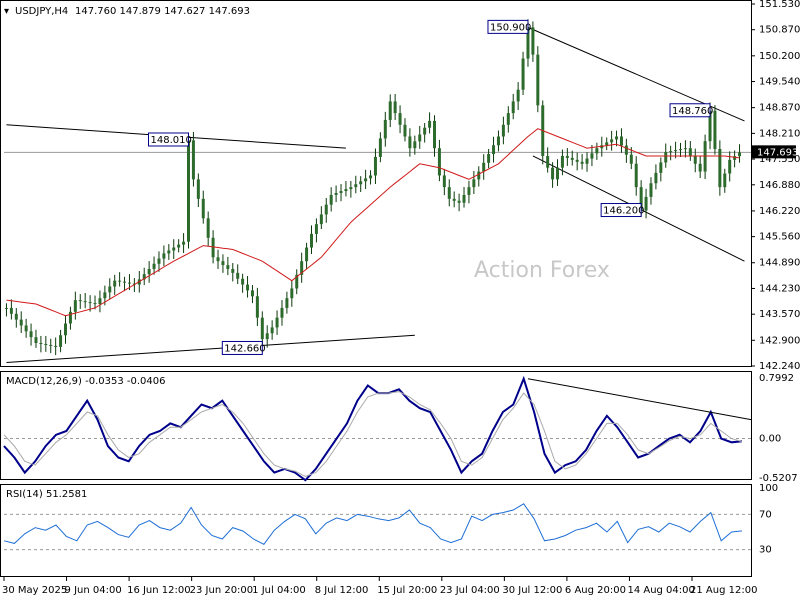 The width and height of the screenshot is (800, 600). I want to click on price-annotation-label: 148.760, so click(692, 111).